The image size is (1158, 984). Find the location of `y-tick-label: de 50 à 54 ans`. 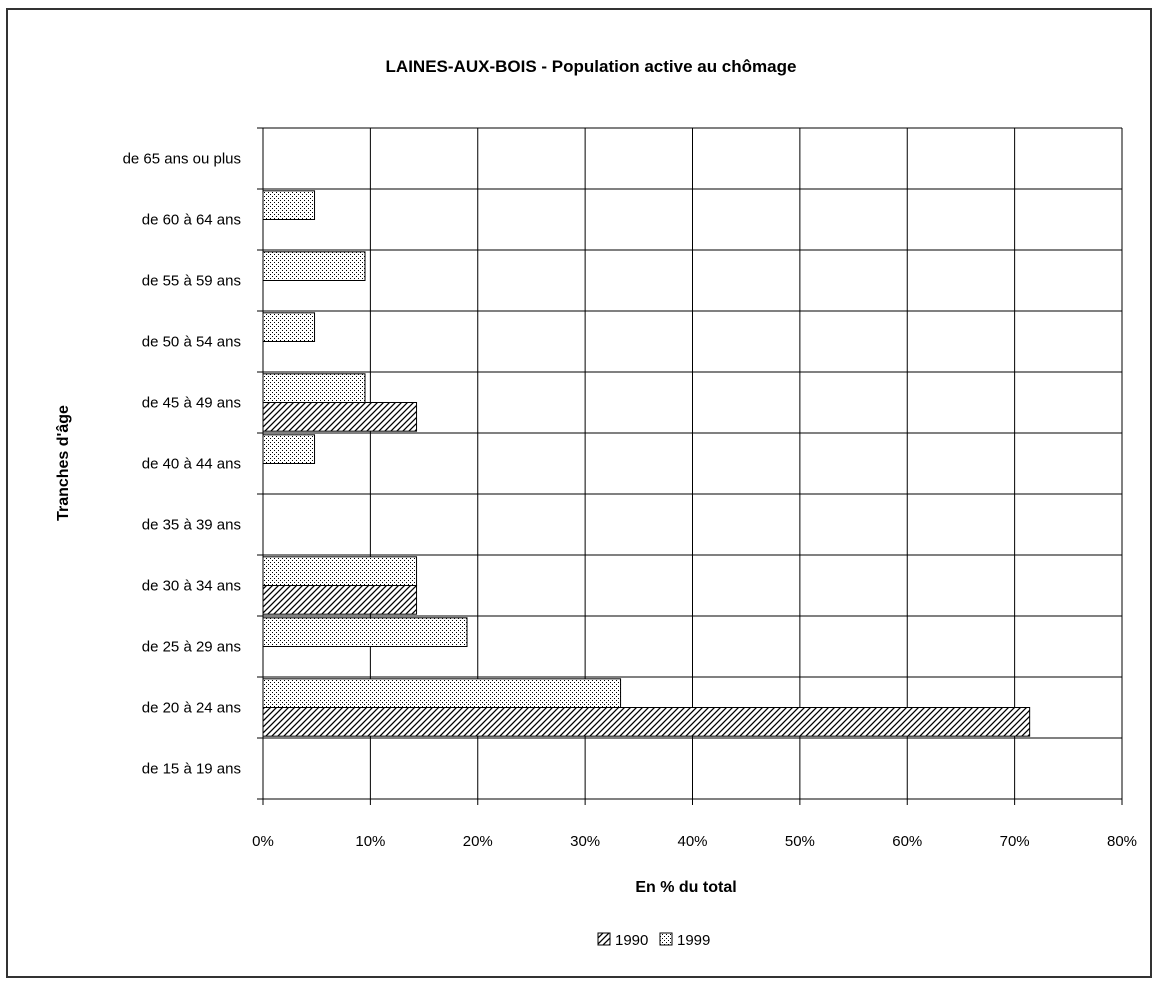

y-tick-label: de 50 à 54 ans is located at coordinates (191, 342).